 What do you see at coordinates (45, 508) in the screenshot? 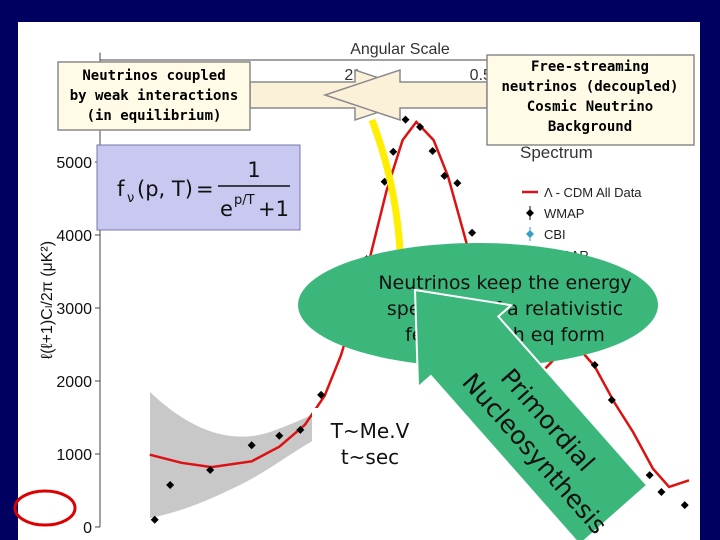
I see `red-ellipse` at bounding box center [45, 508].